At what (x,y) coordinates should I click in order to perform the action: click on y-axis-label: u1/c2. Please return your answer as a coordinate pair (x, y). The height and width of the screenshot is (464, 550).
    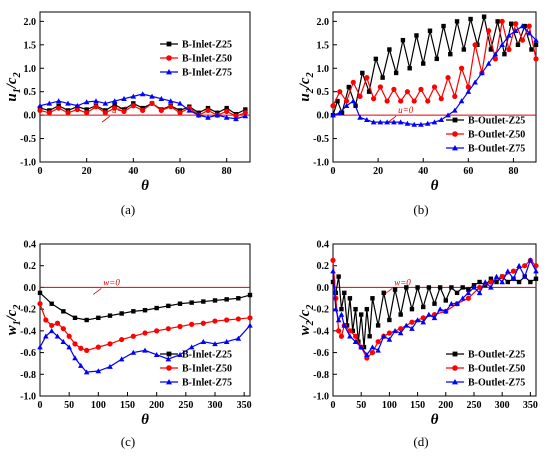
    Looking at the image, I should click on (13, 86).